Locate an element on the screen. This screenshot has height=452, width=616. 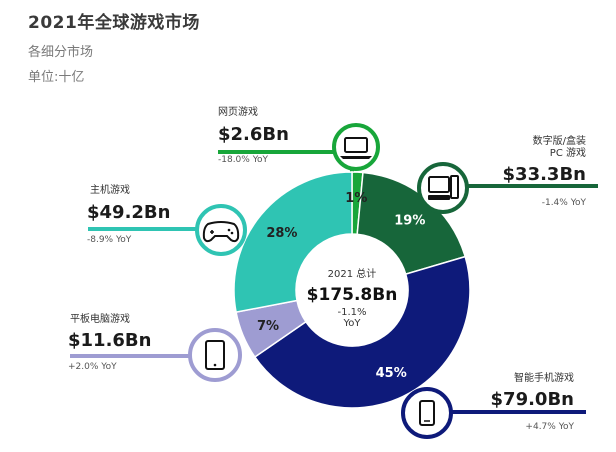
chart-header: 2021年全球游戏市场 各细分市场 单位:十亿 is located at coordinates (114, 46).